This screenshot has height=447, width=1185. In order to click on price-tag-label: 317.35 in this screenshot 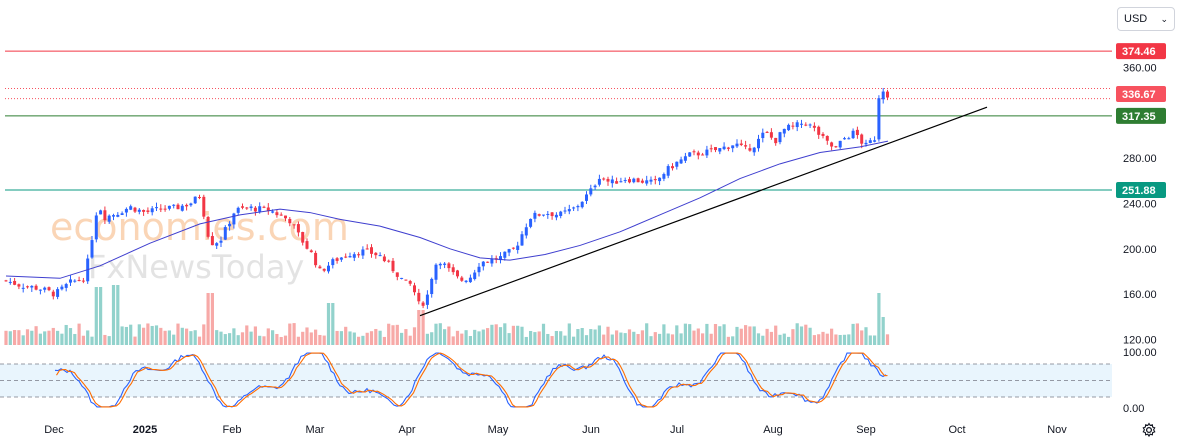, I will do `click(1139, 117)`.